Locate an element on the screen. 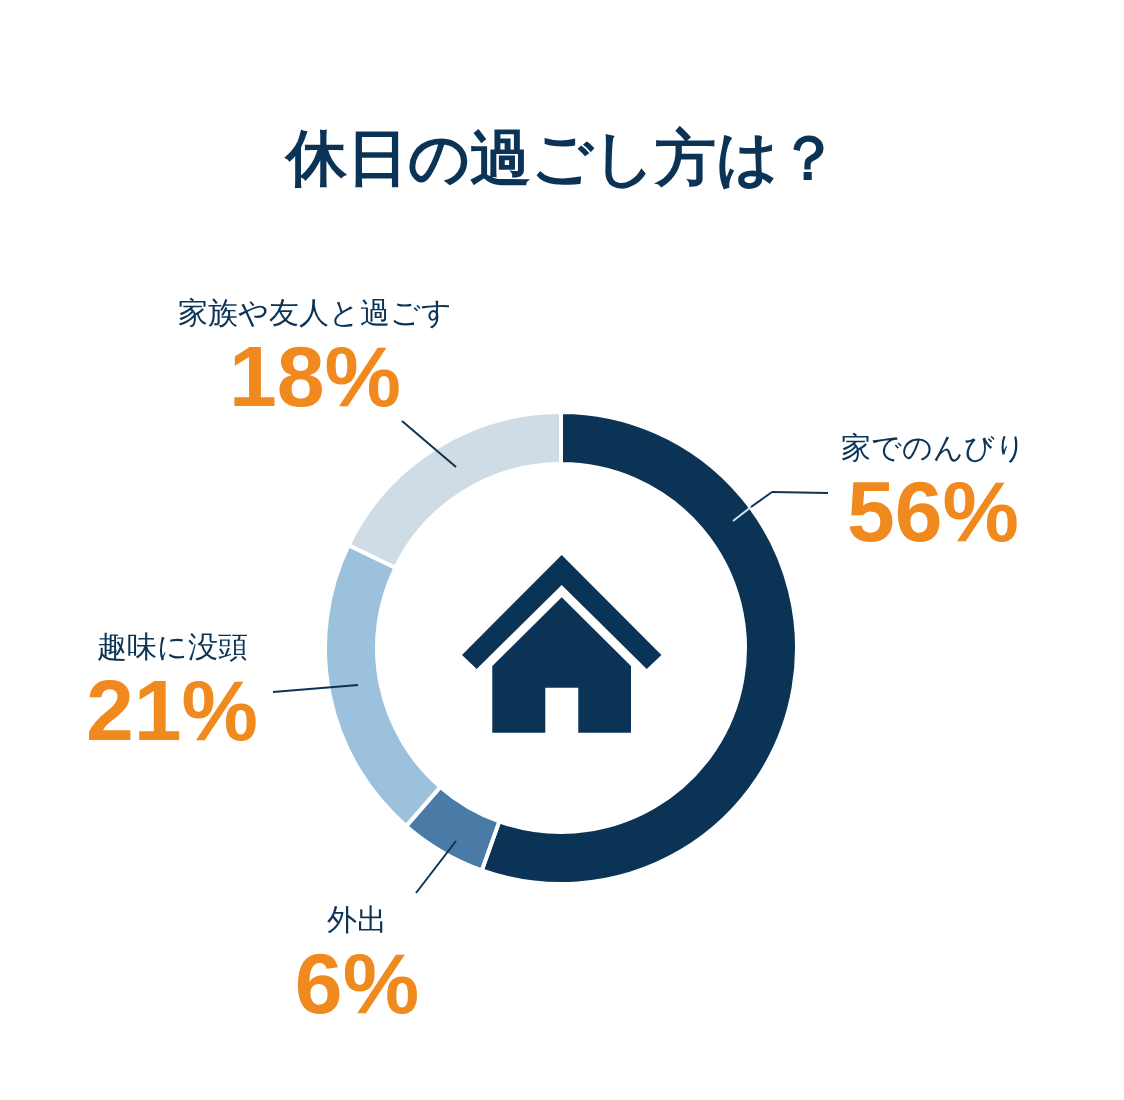 This screenshot has height=1100, width=1124. slice-label: 家でのんびり is located at coordinates (933, 447).